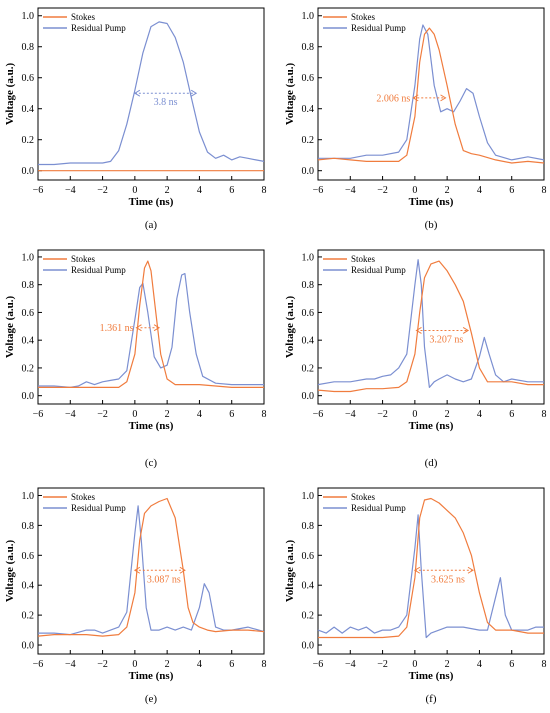 The height and width of the screenshot is (713, 550). I want to click on panel-label: (d), so click(431, 463).